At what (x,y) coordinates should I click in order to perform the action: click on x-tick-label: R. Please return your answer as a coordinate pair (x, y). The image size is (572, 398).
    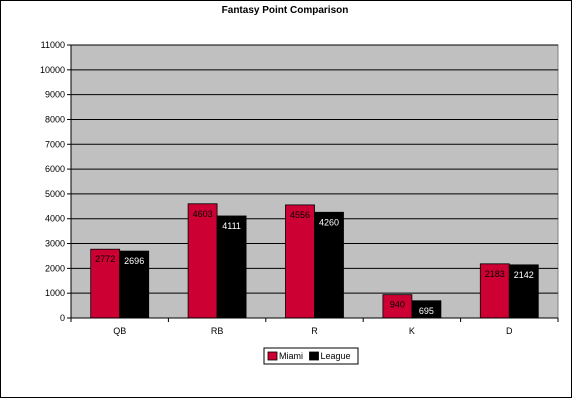
    Looking at the image, I should click on (314, 331).